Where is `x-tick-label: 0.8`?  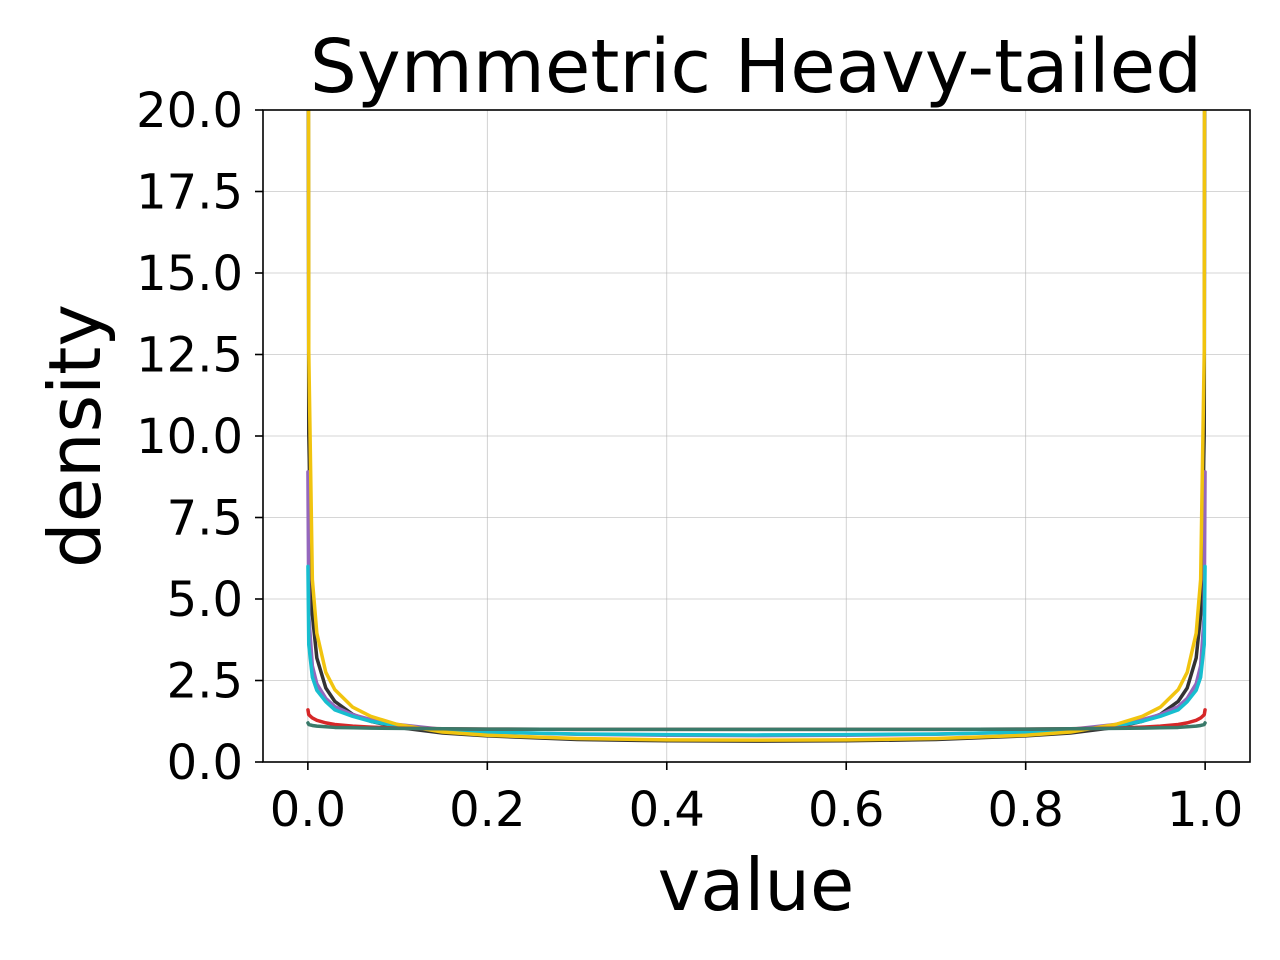 x-tick-label: 0.8 is located at coordinates (1026, 810).